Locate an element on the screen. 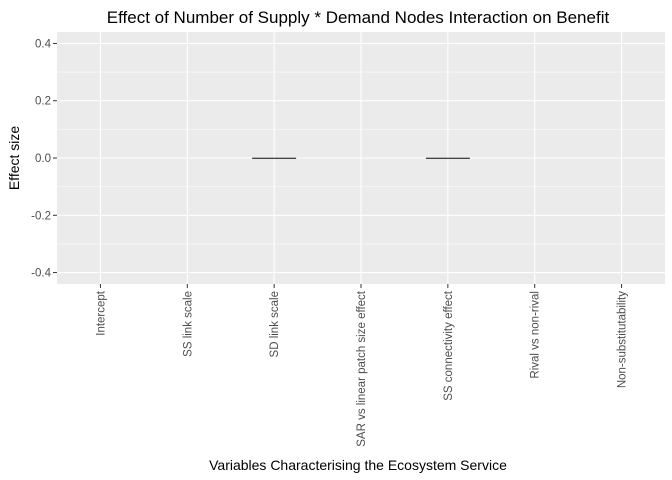  bars is located at coordinates (361, 158).